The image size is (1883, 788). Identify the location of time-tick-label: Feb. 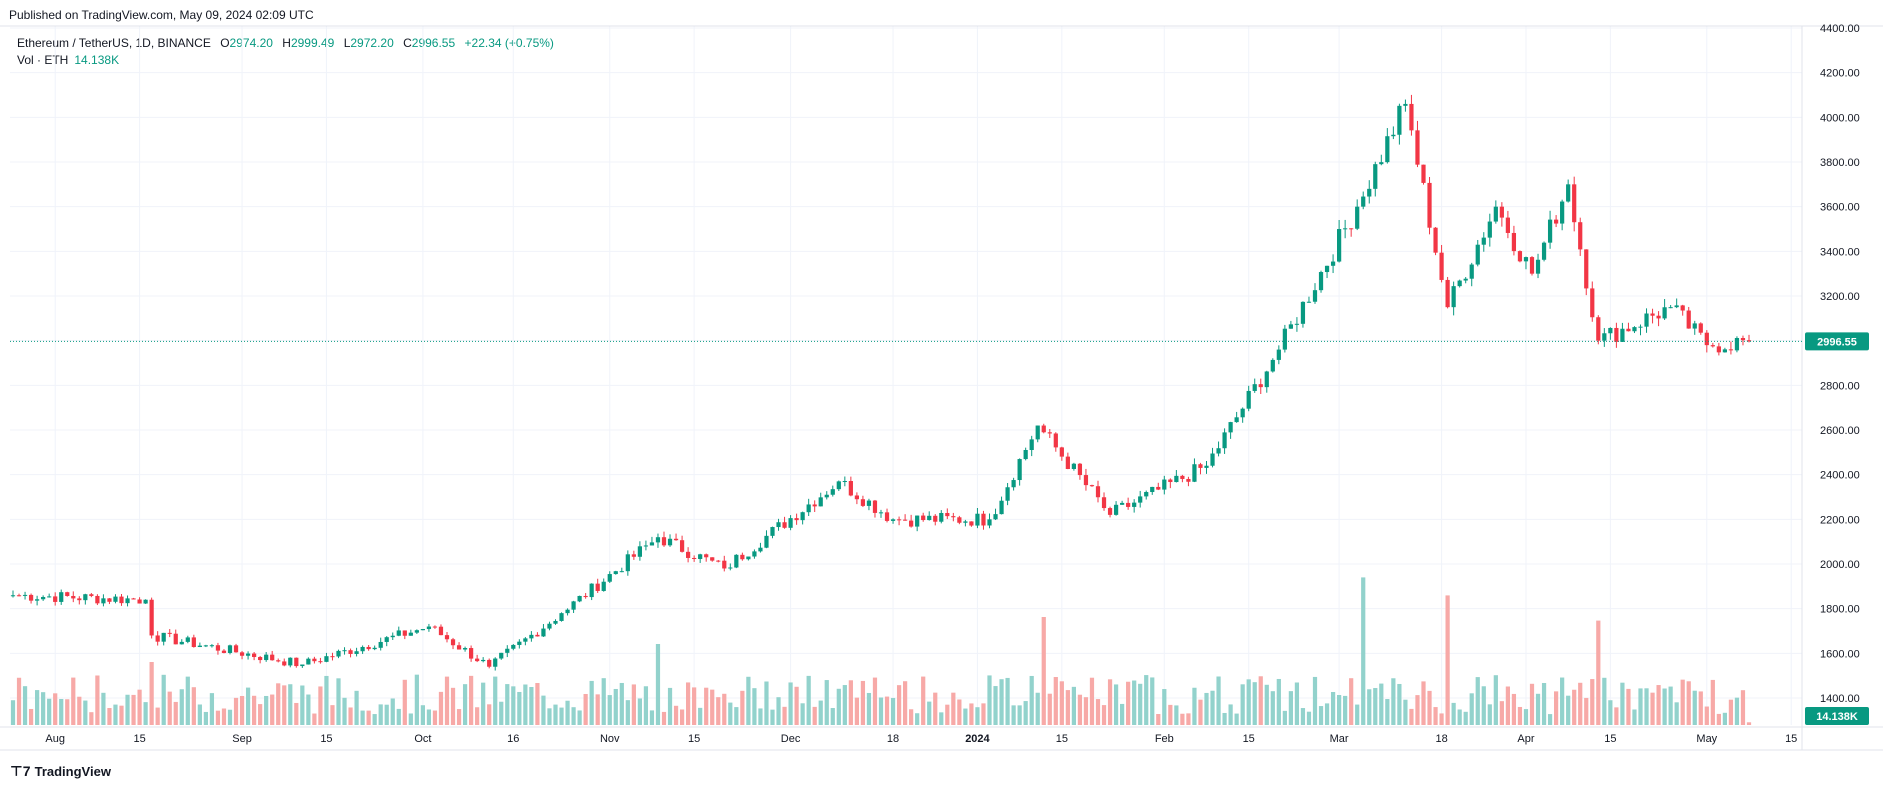
(1164, 739).